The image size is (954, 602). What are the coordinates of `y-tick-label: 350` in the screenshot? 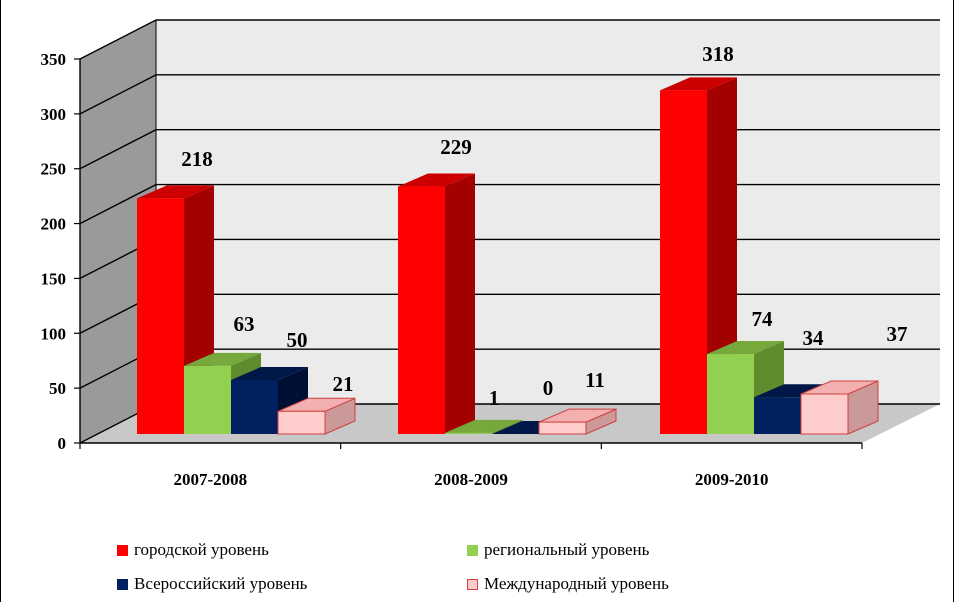 It's located at (54, 59).